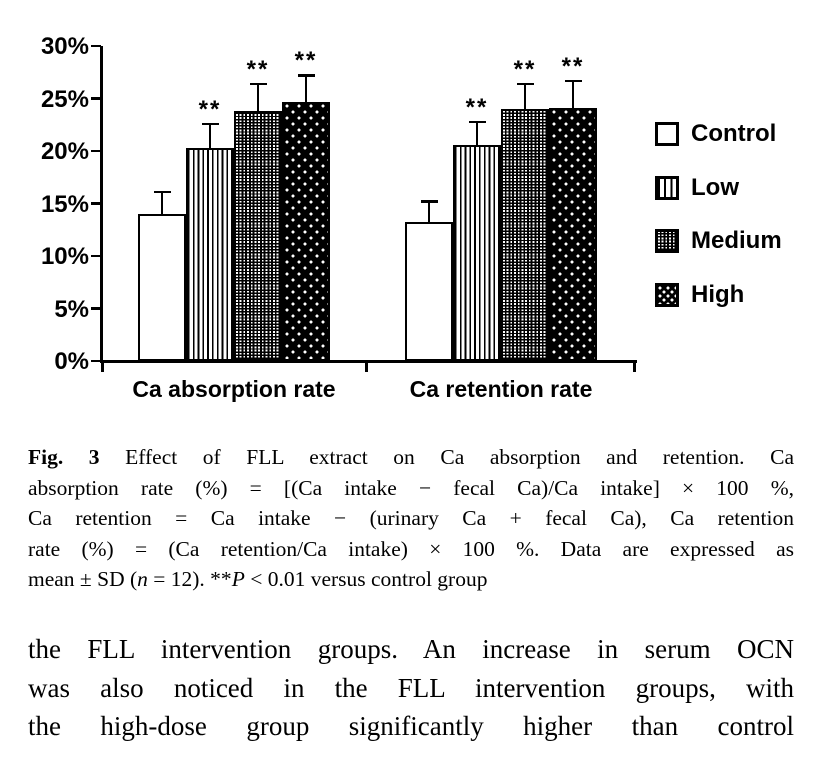 The image size is (835, 782). I want to click on bar-low-ca-retention-rate, so click(477, 252).